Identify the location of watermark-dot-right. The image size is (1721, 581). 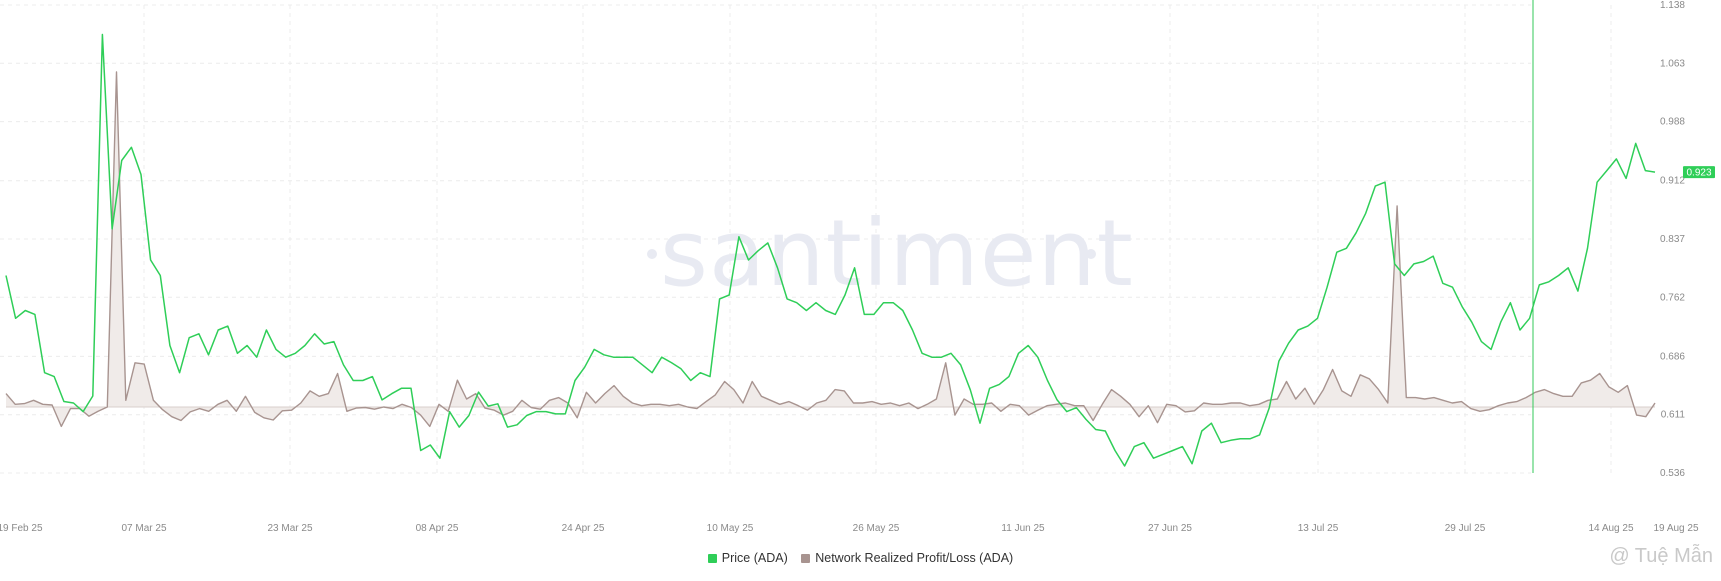
(1091, 254).